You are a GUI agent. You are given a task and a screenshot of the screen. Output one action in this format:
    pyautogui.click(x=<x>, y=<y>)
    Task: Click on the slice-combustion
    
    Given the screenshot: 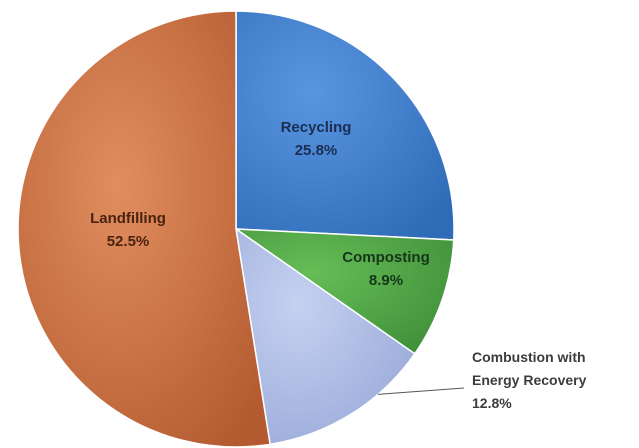 What is the action you would take?
    pyautogui.click(x=325, y=336)
    